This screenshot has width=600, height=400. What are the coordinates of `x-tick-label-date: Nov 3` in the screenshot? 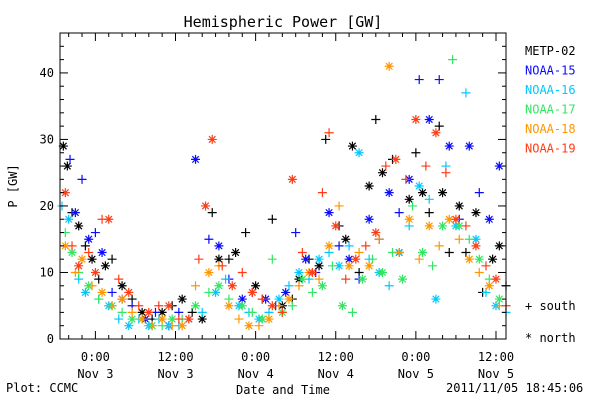 It's located at (95, 374).